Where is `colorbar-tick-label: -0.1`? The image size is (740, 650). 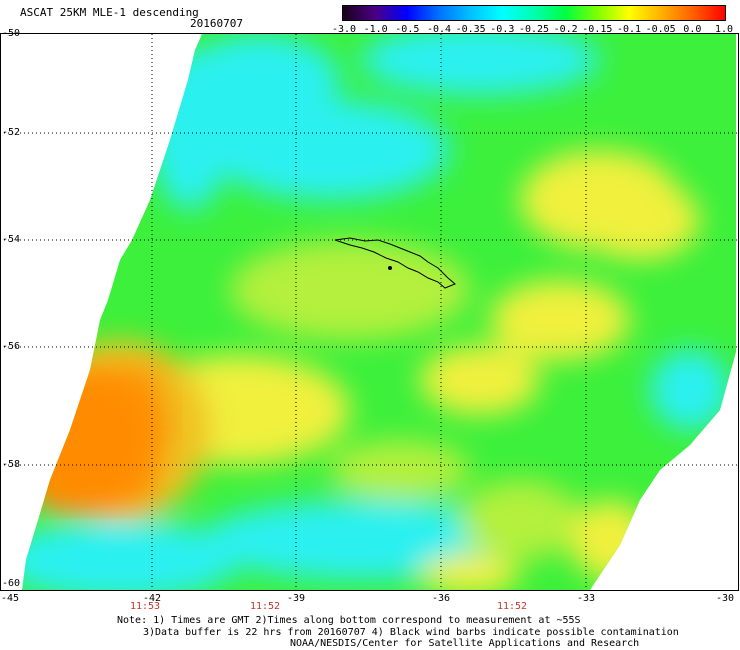
colorbar-tick-label: -0.1 is located at coordinates (629, 29).